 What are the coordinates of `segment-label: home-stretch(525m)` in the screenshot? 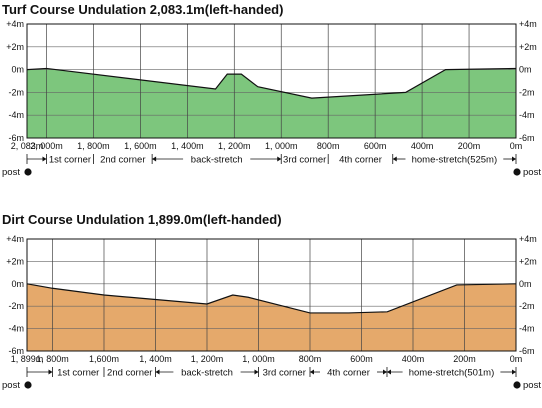 It's located at (455, 160).